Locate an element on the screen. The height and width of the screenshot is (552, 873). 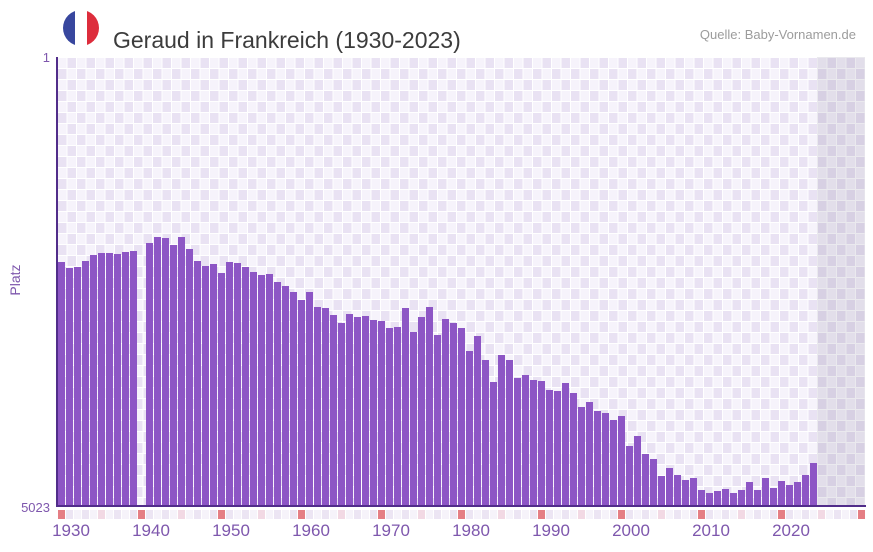
bar-year-1971 is located at coordinates (397, 416).